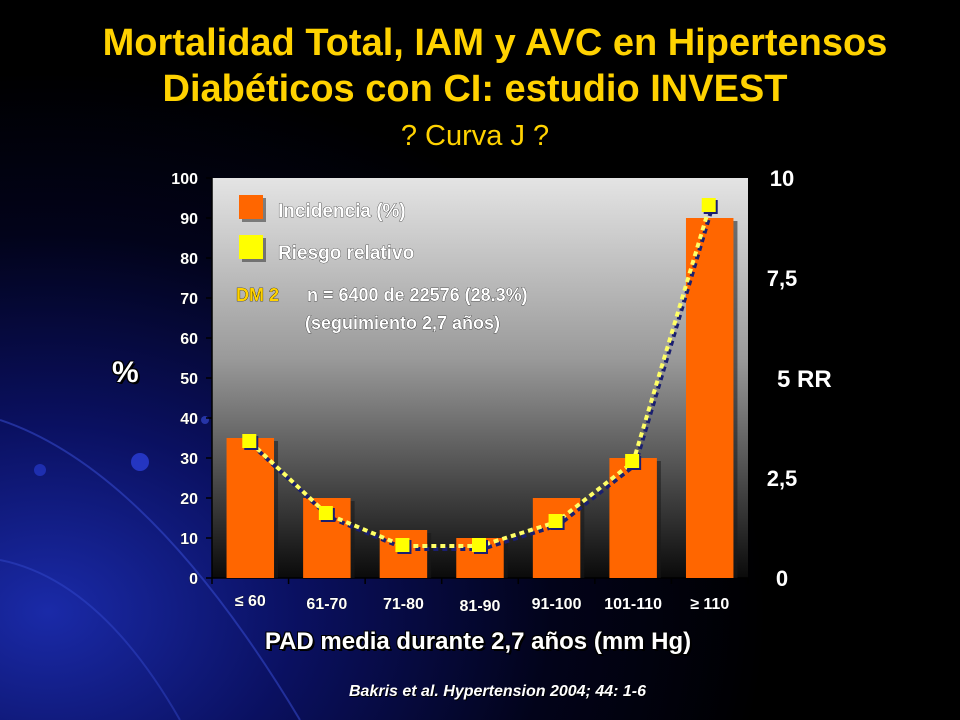  What do you see at coordinates (189, 339) in the screenshot?
I see `y-tick-label: 60` at bounding box center [189, 339].